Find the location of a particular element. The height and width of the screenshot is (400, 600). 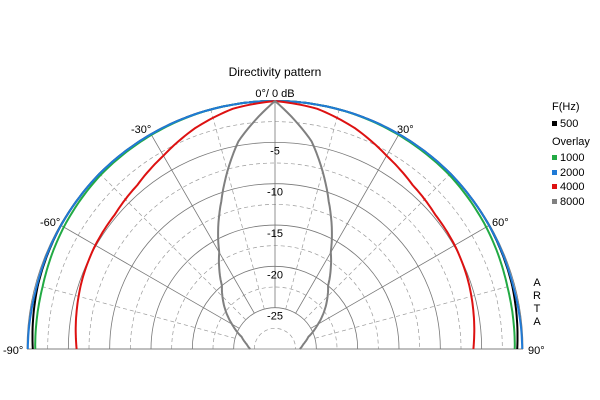

legend-label-8000: 8000 is located at coordinates (572, 202).